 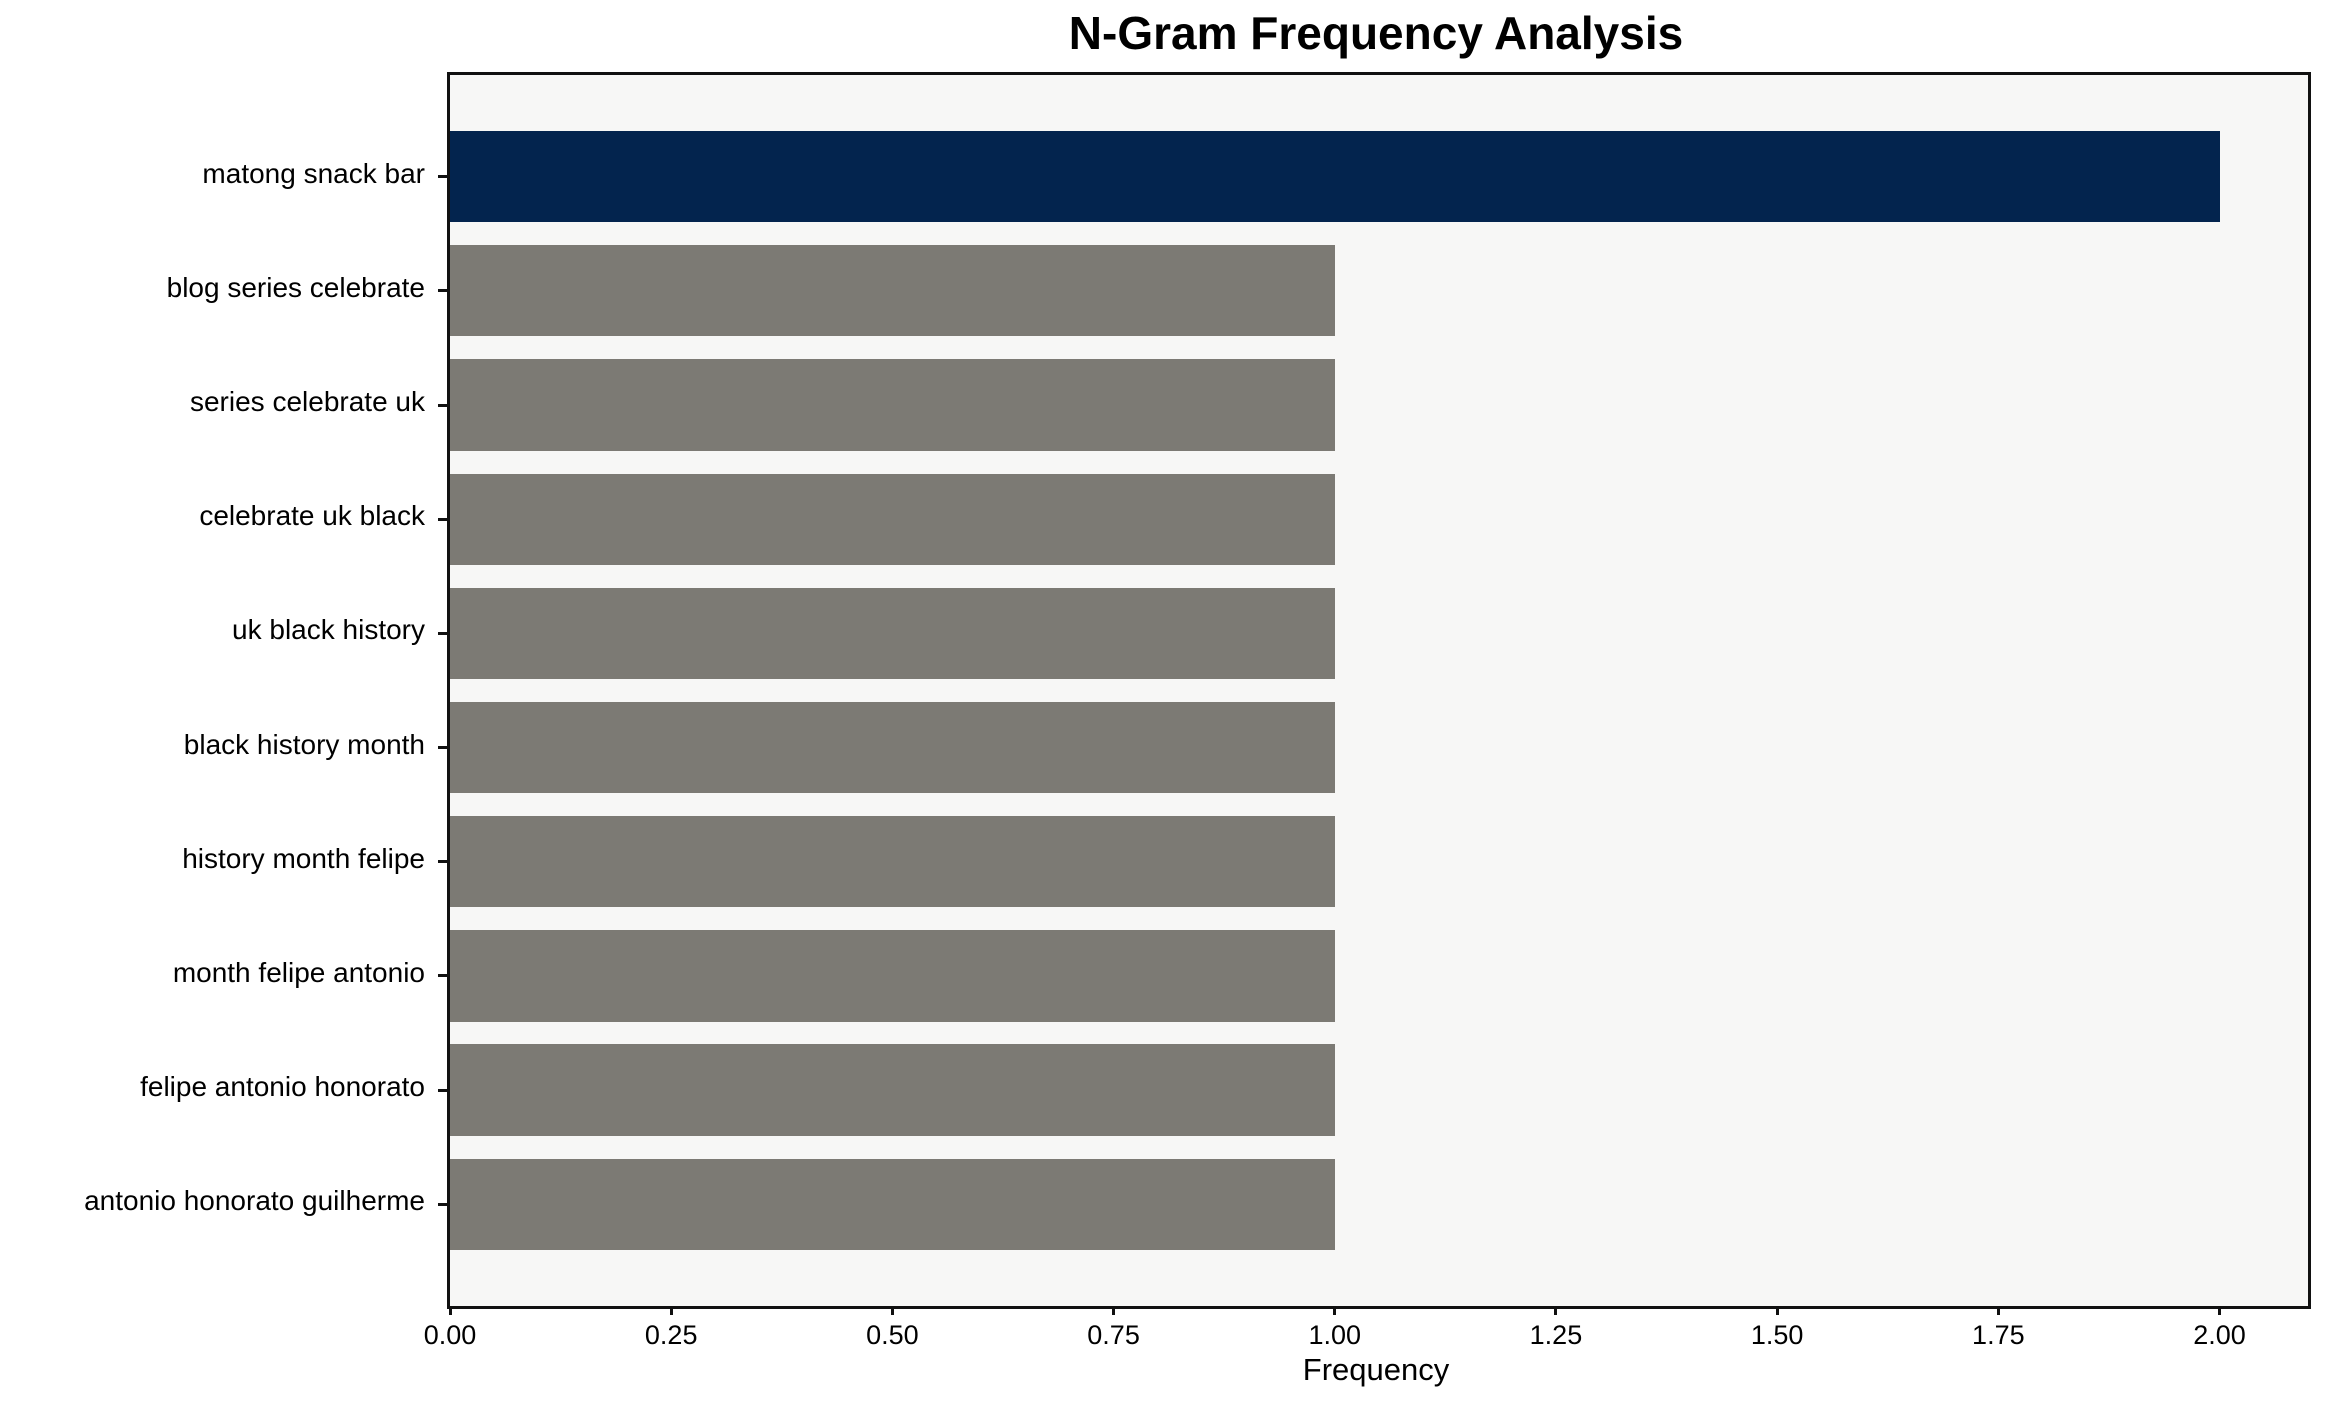 I want to click on y-tick-label: celebrate uk black, so click(x=312, y=516).